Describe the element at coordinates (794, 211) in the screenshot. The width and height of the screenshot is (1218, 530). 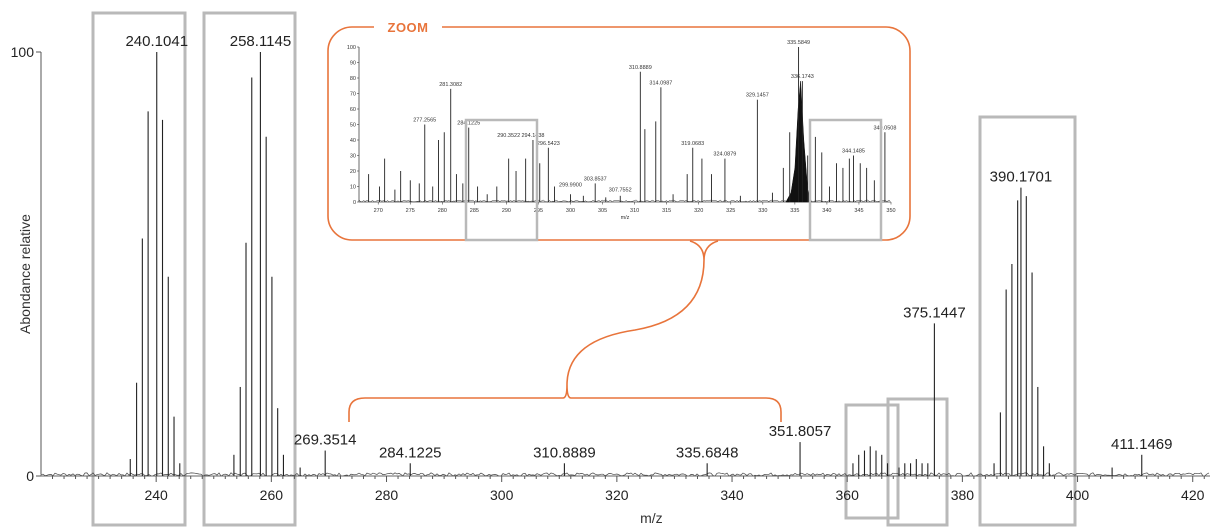
I see `inset-x-tick-label: 335` at that location.